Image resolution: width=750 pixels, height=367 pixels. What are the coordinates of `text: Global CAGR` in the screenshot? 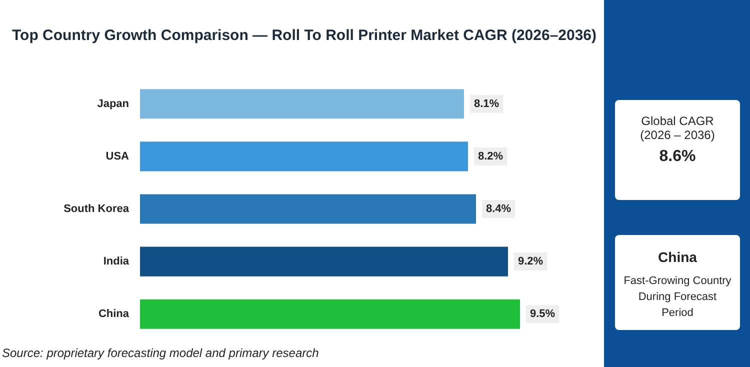 It's located at (677, 121).